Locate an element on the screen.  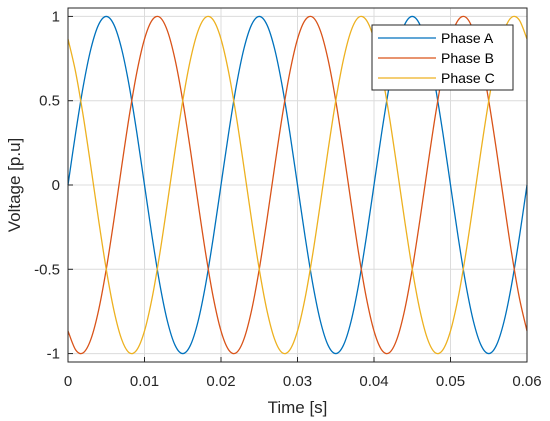
x-tick-label: 0.01 is located at coordinates (144, 381).